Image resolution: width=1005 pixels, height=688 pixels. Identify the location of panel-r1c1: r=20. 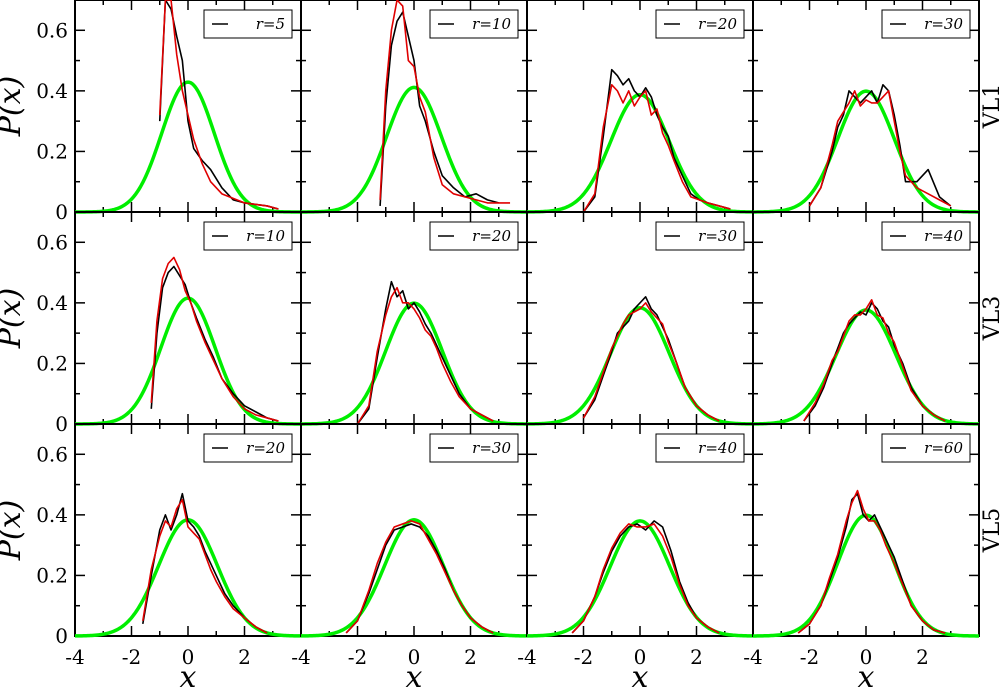
(414, 318).